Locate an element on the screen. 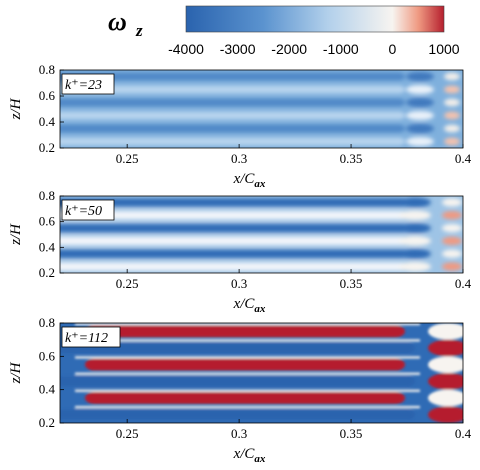  colorbar-tick-label: -4000 is located at coordinates (186, 49).